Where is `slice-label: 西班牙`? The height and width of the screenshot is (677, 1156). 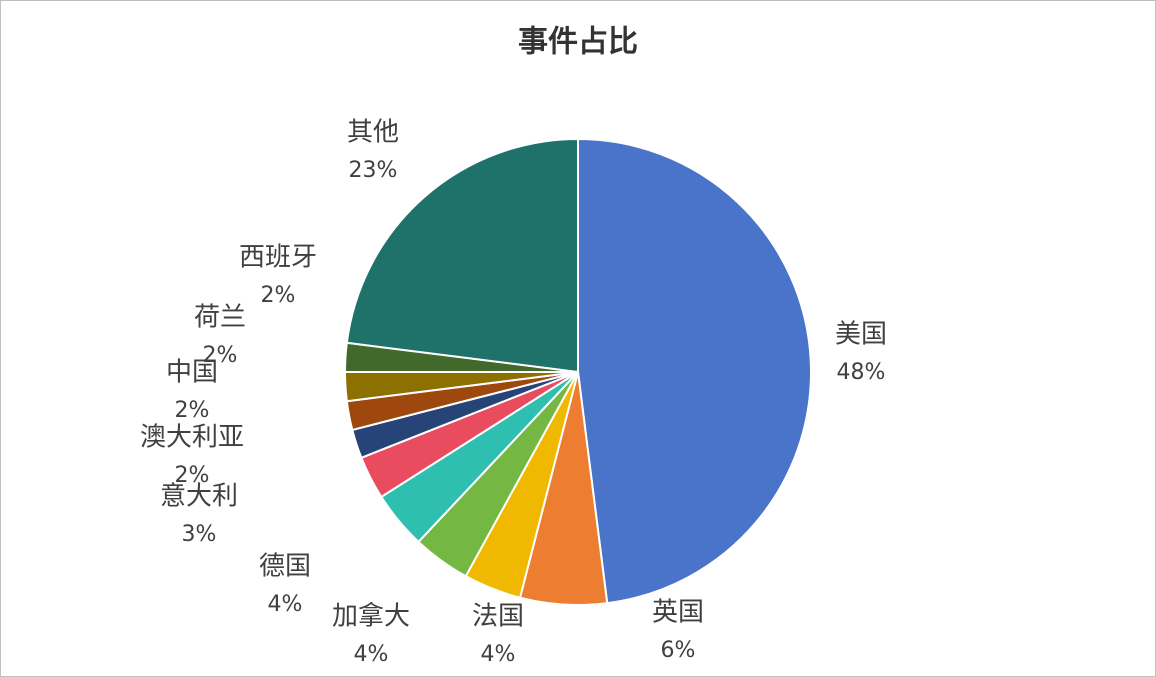
slice-label: 西班牙 is located at coordinates (278, 258).